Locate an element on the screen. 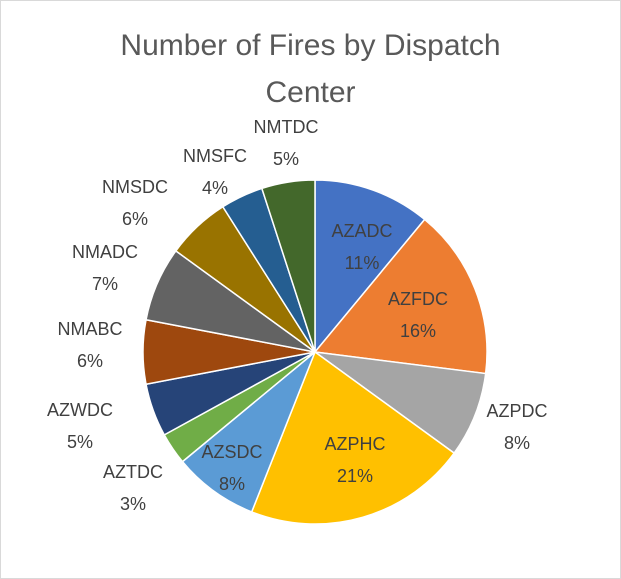  slice-label-name: NMADC is located at coordinates (105, 252).